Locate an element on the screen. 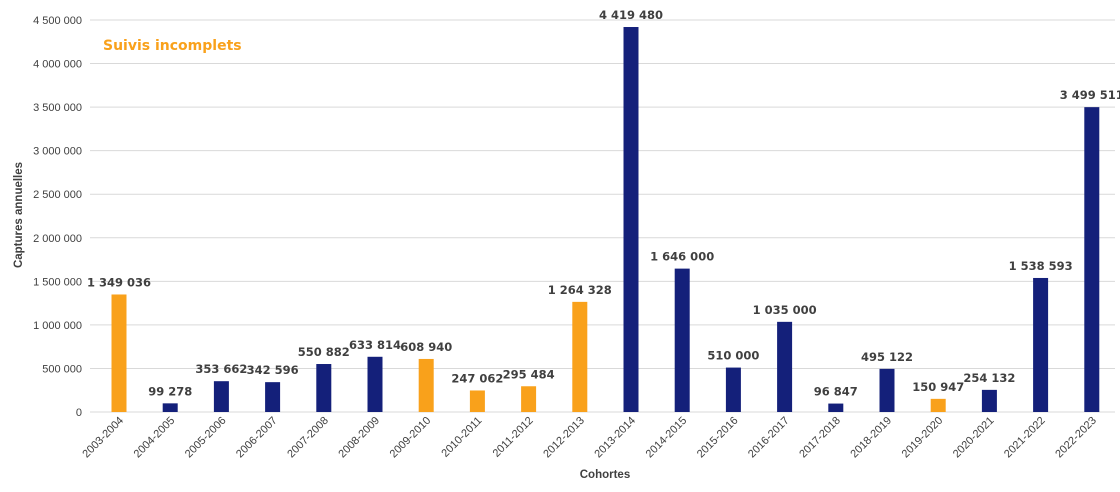 This screenshot has height=492, width=1120. x-tick-label: 2014-2015 is located at coordinates (667, 438).